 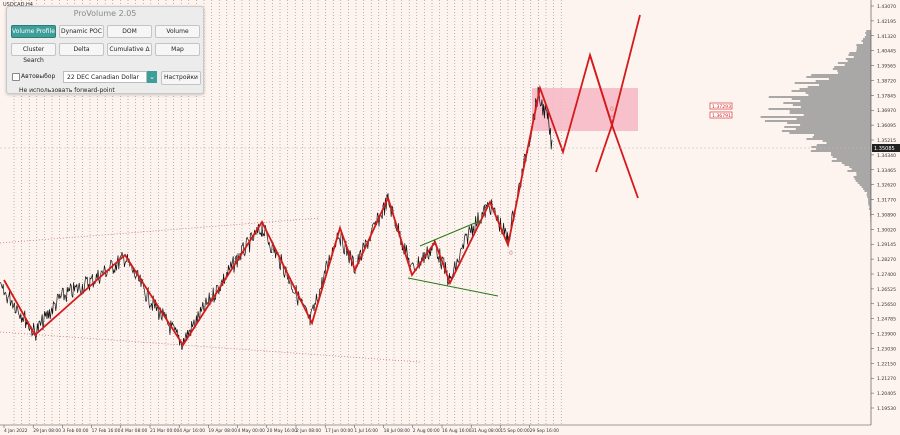 What do you see at coordinates (886, 215) in the screenshot?
I see `price-tick-label: 1.30890` at bounding box center [886, 215].